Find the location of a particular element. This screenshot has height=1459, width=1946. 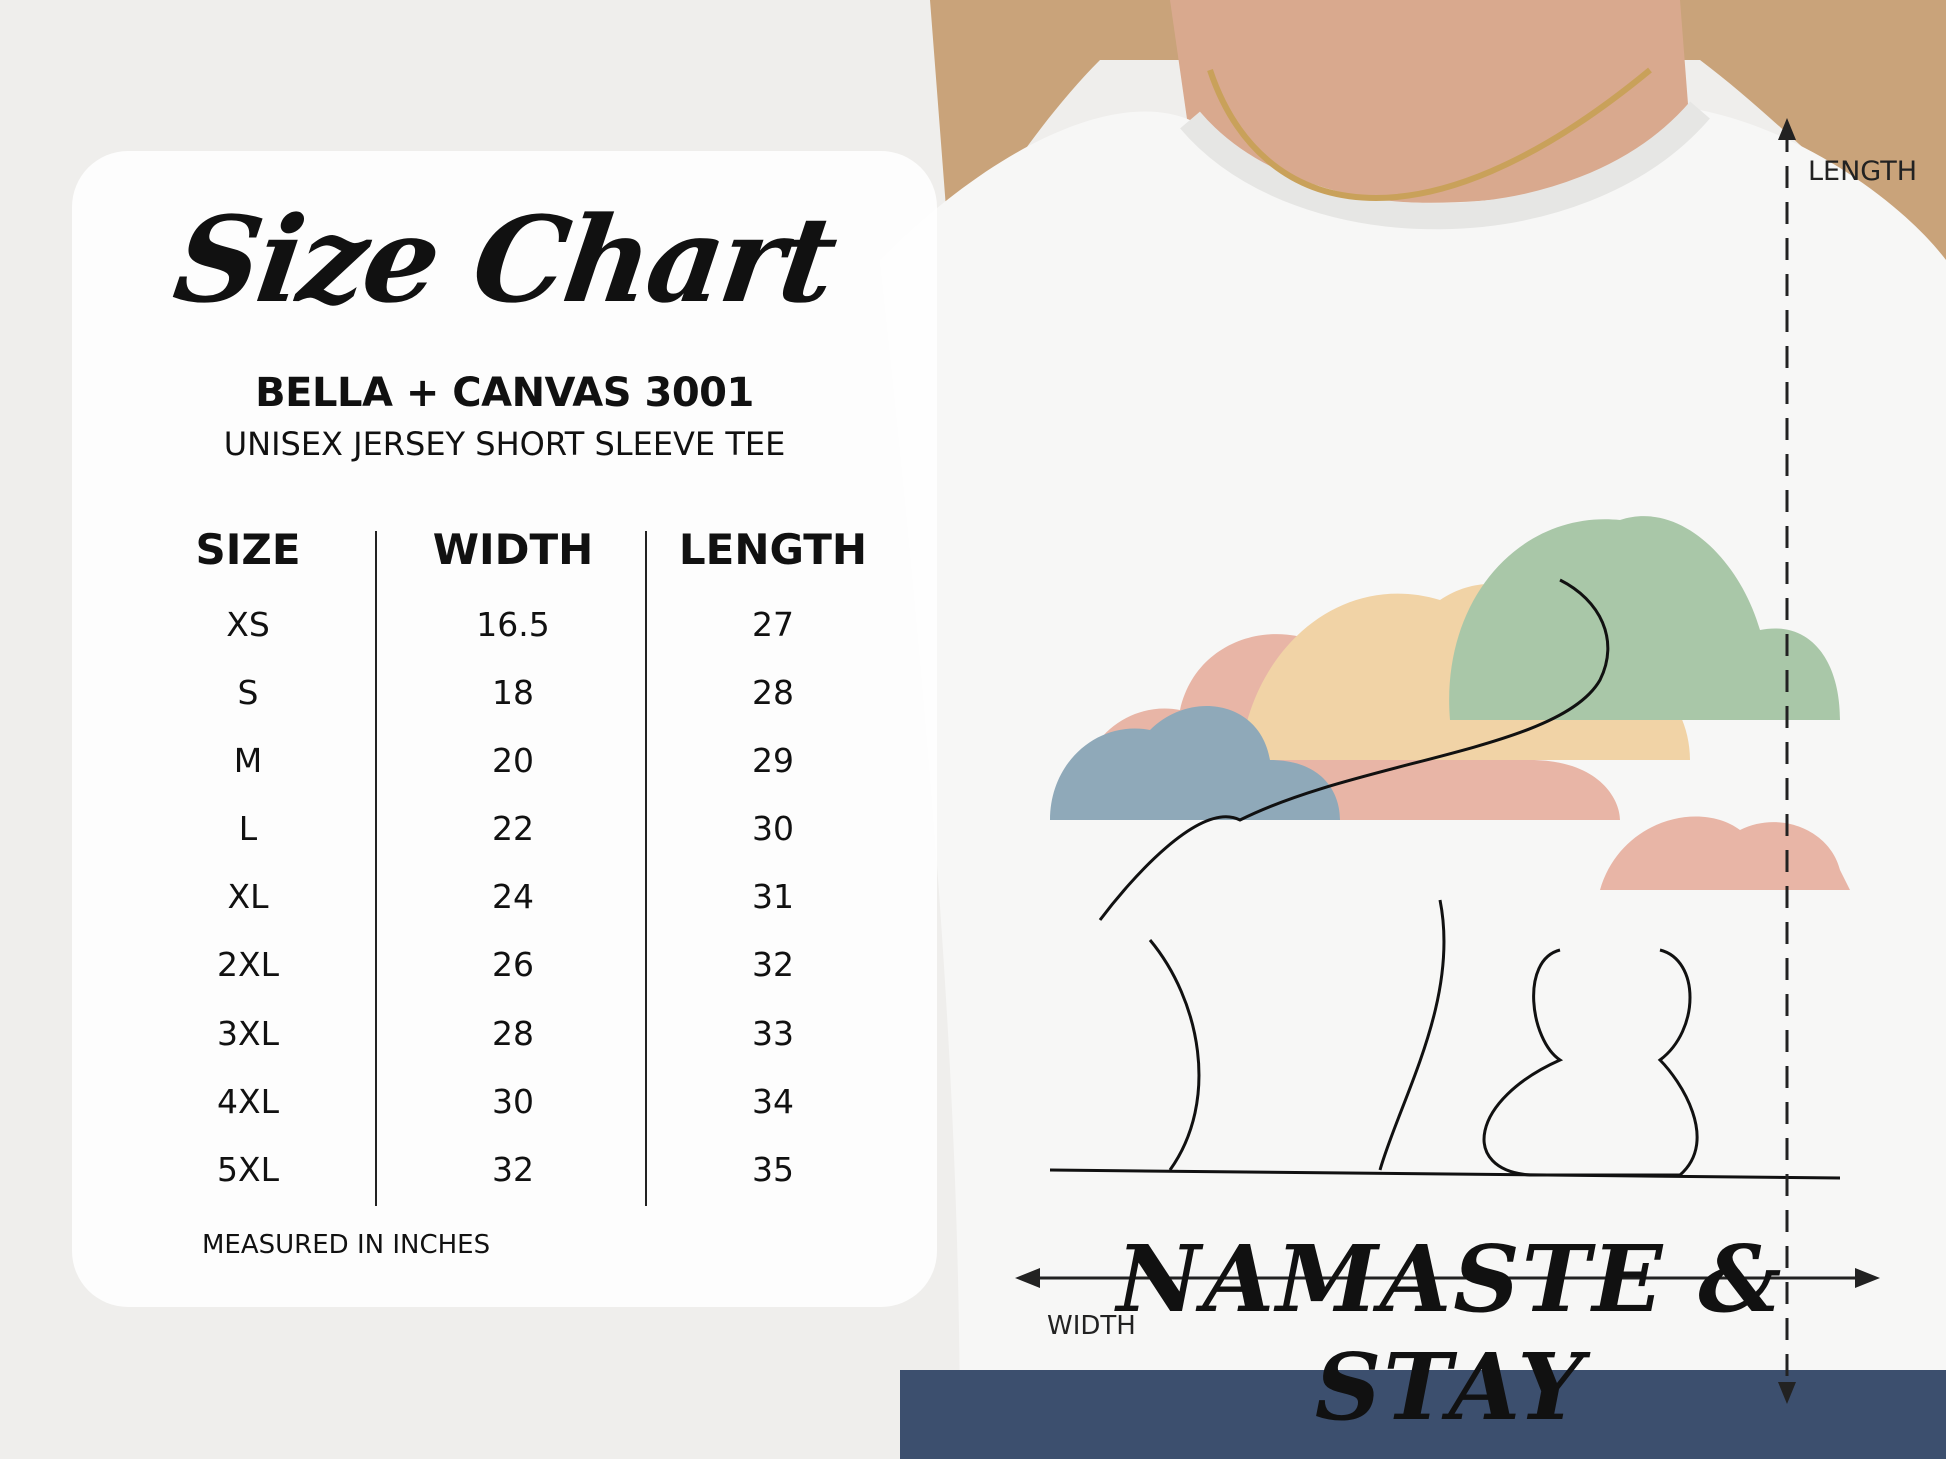

necklace is located at coordinates (1429, 134).